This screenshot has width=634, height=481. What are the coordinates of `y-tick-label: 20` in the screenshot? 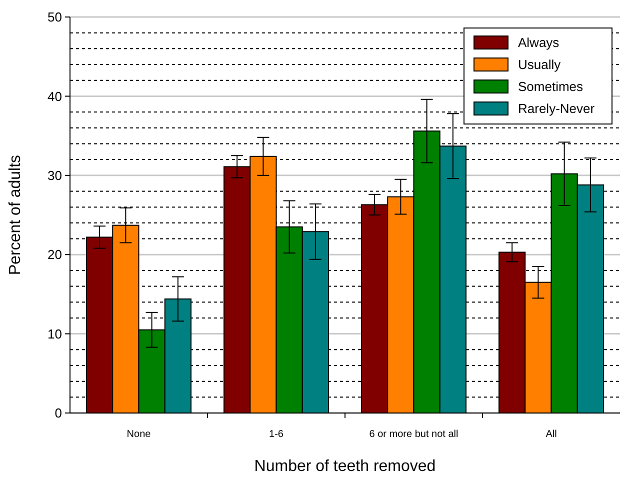 It's located at (55, 254).